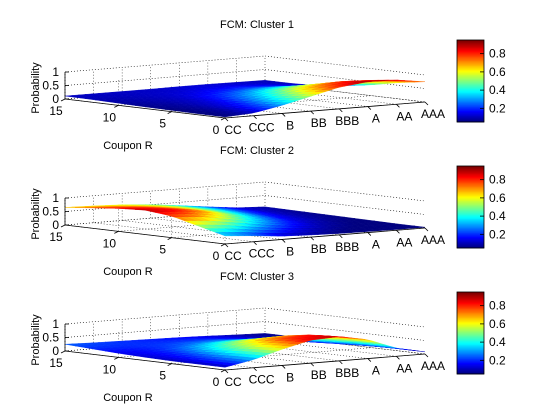 The height and width of the screenshot is (420, 560). What do you see at coordinates (376, 245) in the screenshot?
I see `x-tick-label: A` at bounding box center [376, 245].